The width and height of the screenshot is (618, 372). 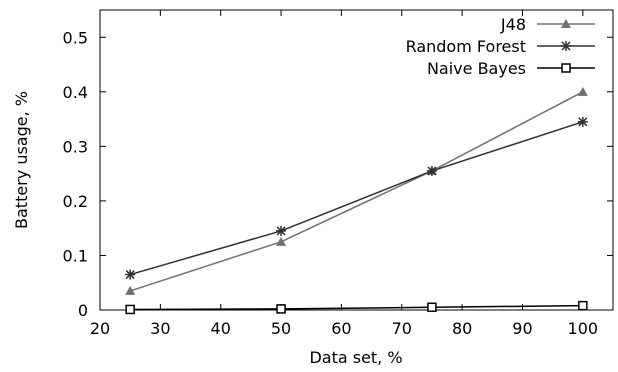 What do you see at coordinates (341, 328) in the screenshot?
I see `x-tick-label: 60` at bounding box center [341, 328].